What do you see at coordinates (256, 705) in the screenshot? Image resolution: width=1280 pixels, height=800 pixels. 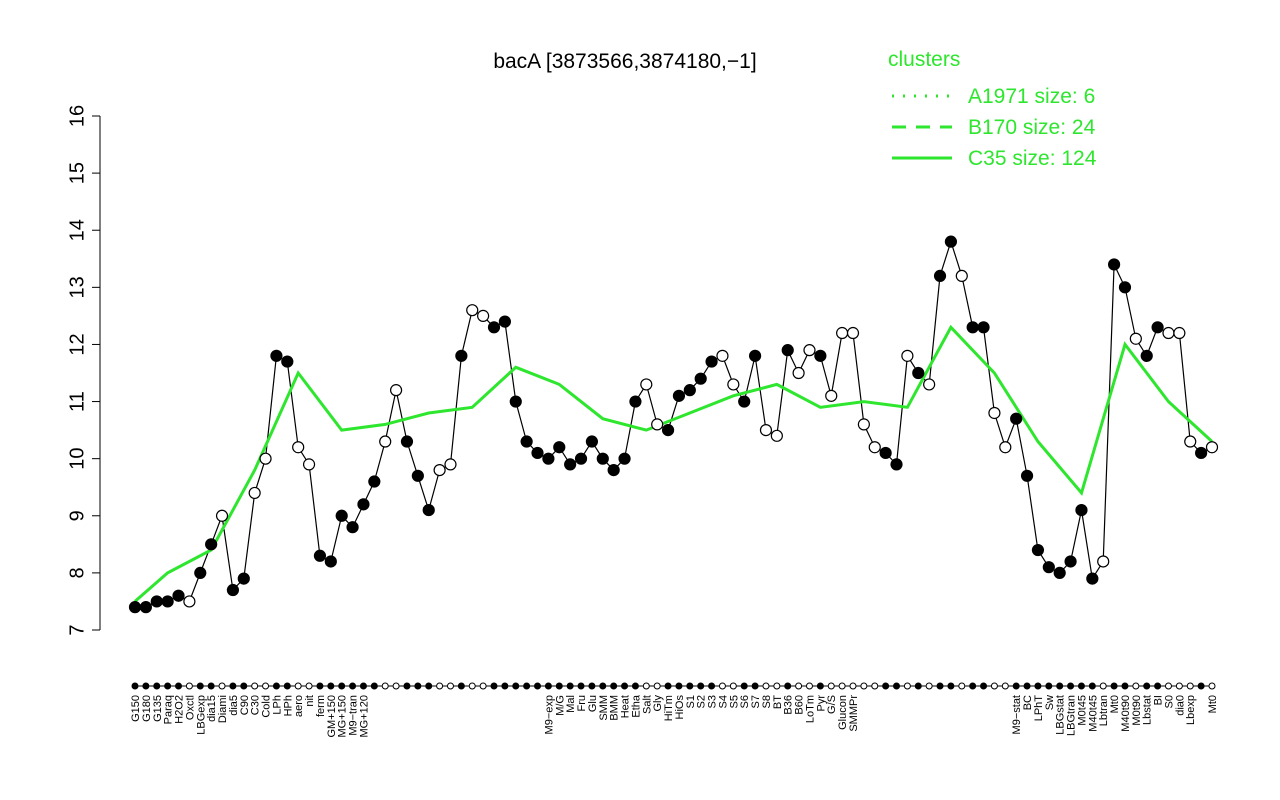 I see `x-tick-label: C30` at bounding box center [256, 705].